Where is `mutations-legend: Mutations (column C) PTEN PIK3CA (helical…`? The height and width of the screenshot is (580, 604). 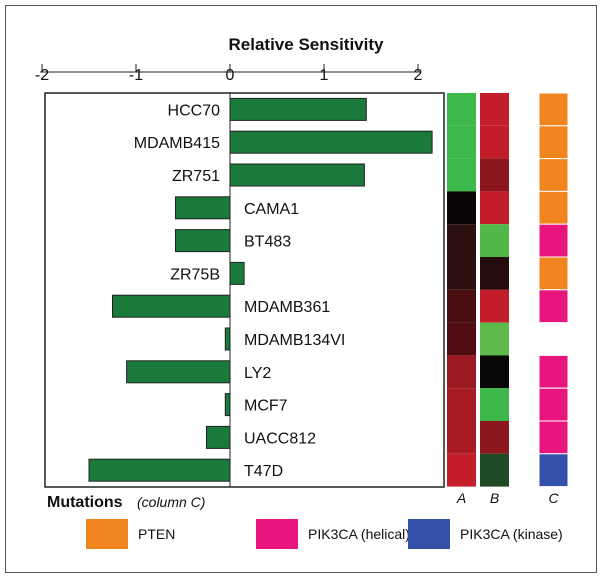 mutations-legend: Mutations (column C) PTEN PIK3CA (helical… is located at coordinates (305, 521).